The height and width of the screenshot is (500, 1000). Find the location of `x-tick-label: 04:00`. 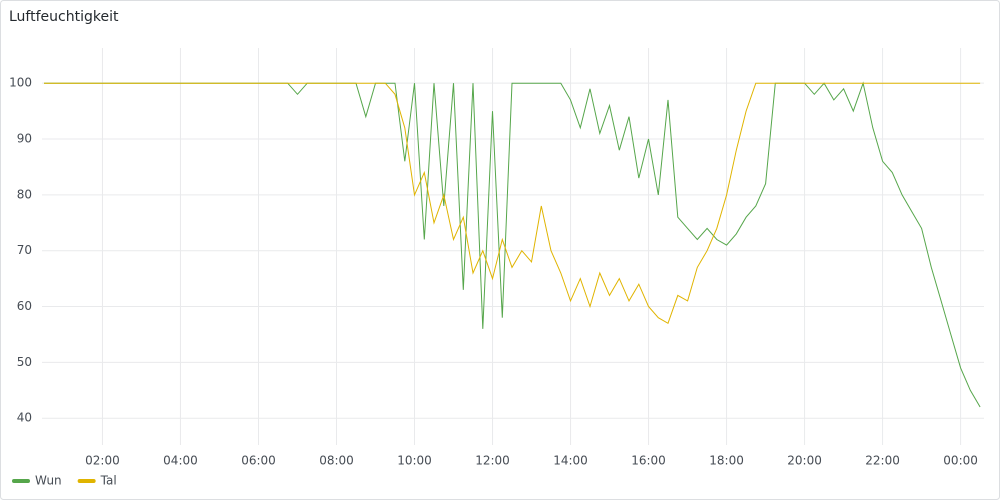

x-tick-label: 04:00 is located at coordinates (180, 461).